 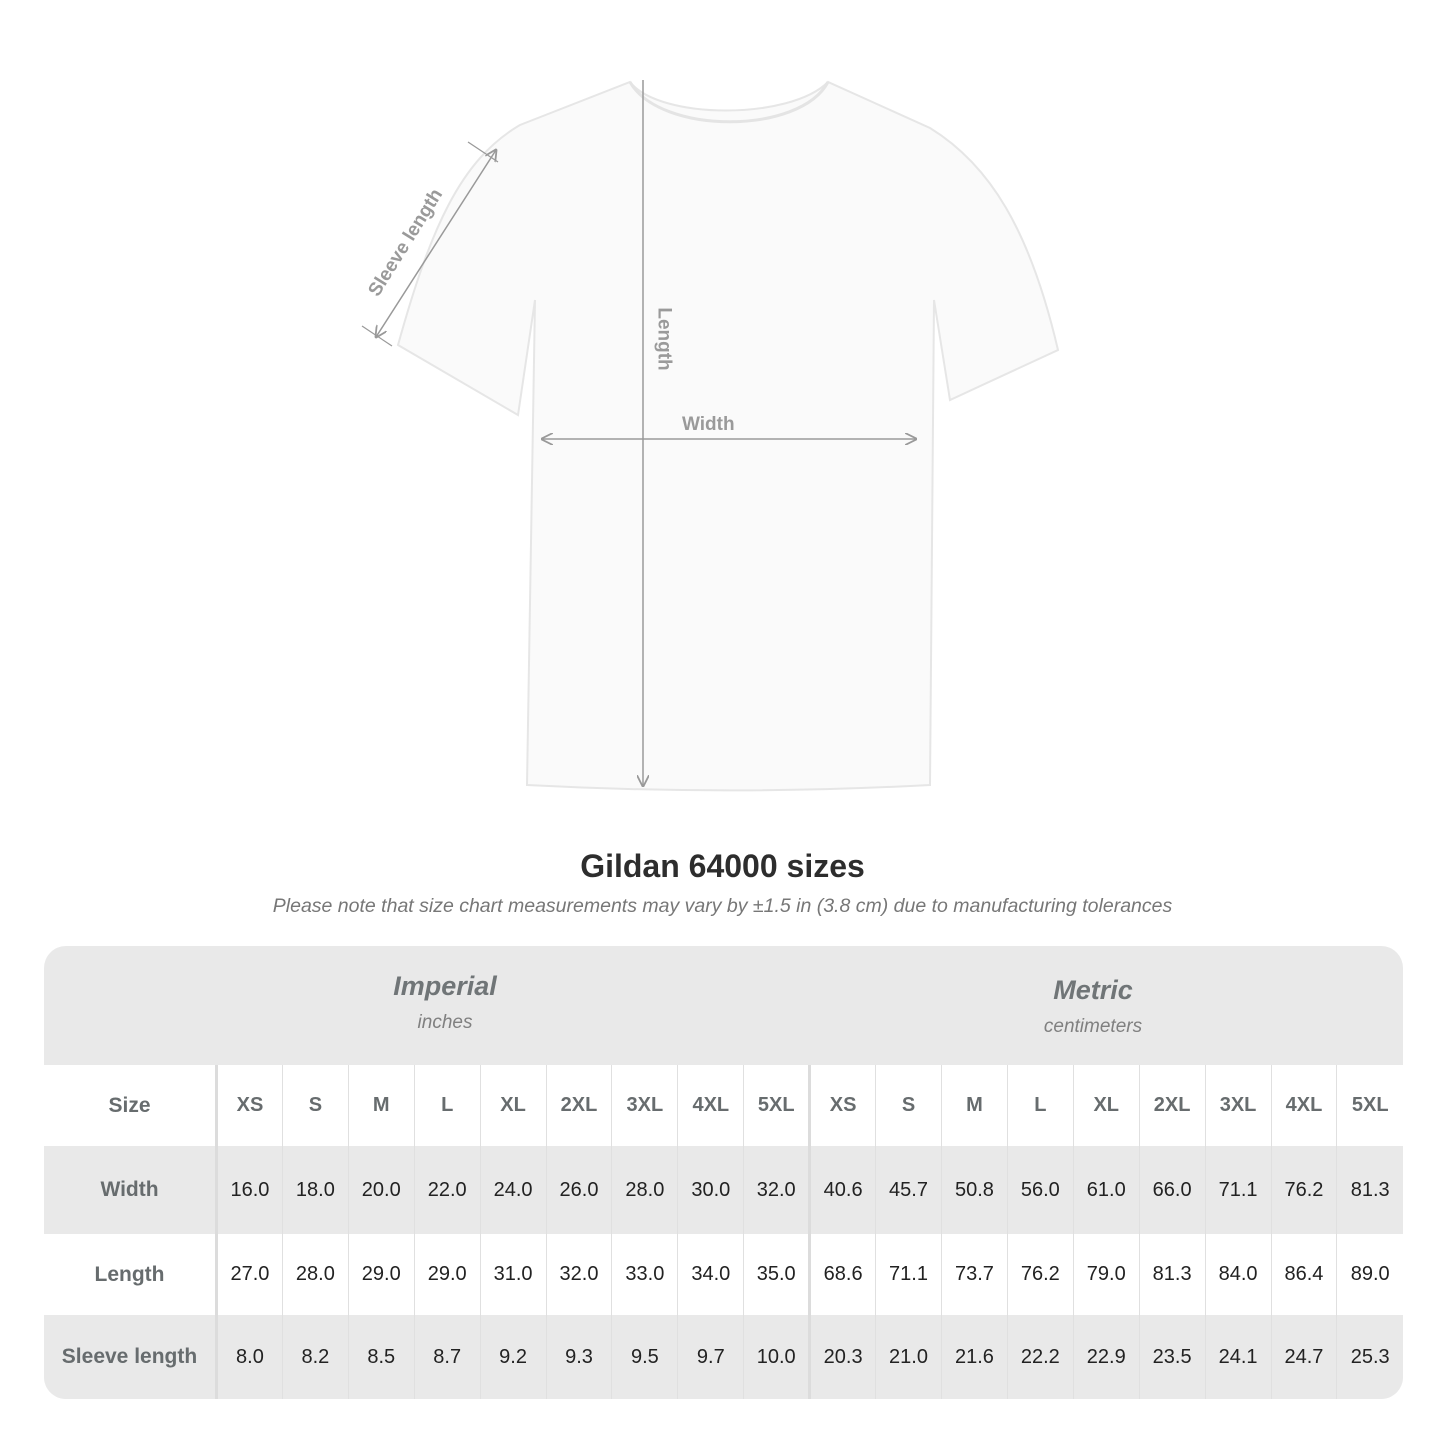 I want to click on metric-value: 20.3, so click(x=842, y=1357).